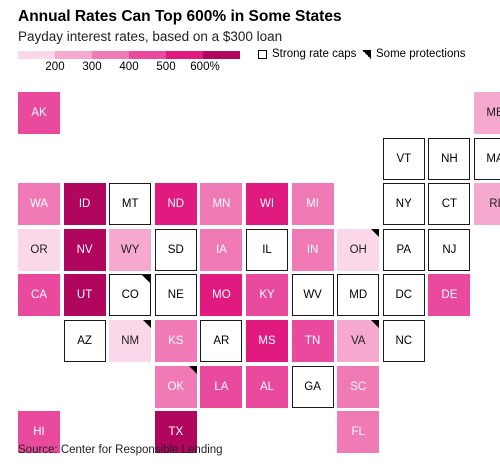 Image resolution: width=500 pixels, height=469 pixels. I want to click on state-tile-oh: OH, so click(358, 249).